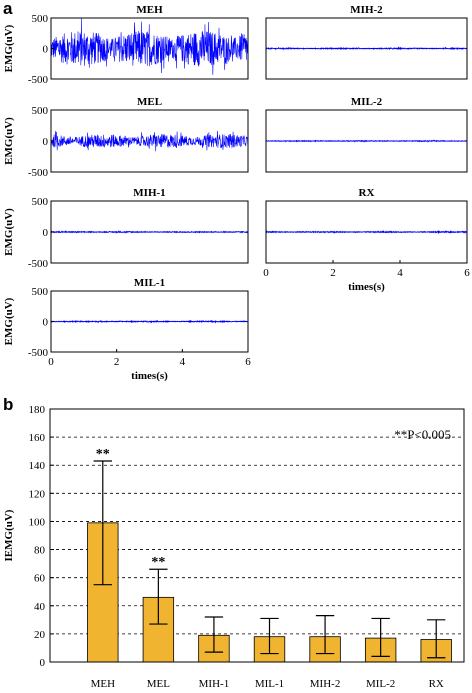  I want to click on y-axis-label: IEMG(uV), so click(9, 535).